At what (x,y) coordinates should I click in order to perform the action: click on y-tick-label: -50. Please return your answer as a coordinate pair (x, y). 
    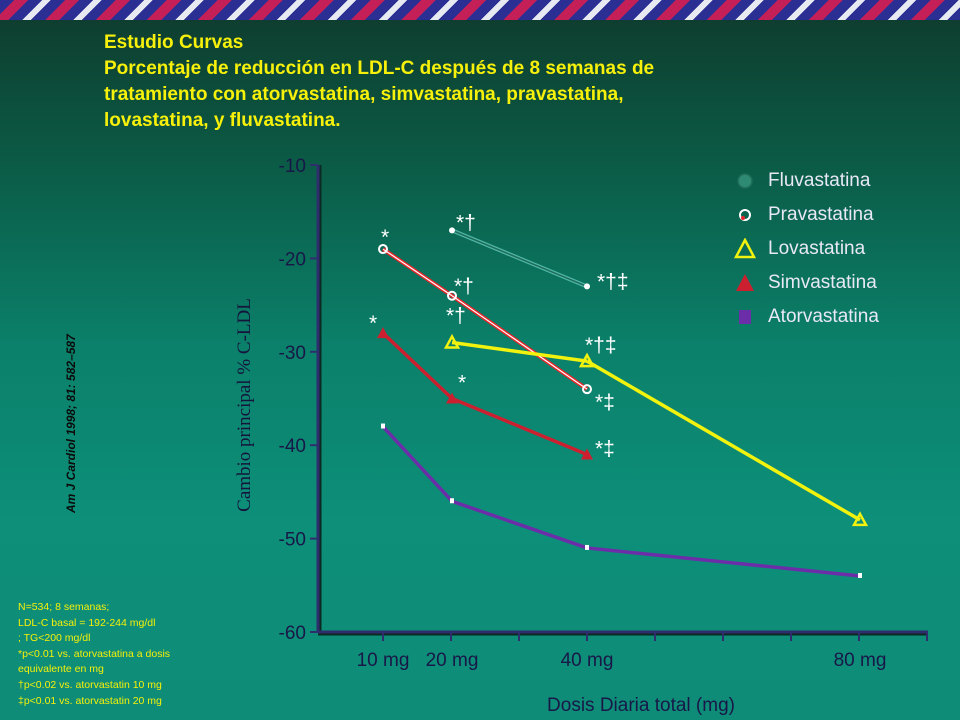
    Looking at the image, I should click on (292, 540).